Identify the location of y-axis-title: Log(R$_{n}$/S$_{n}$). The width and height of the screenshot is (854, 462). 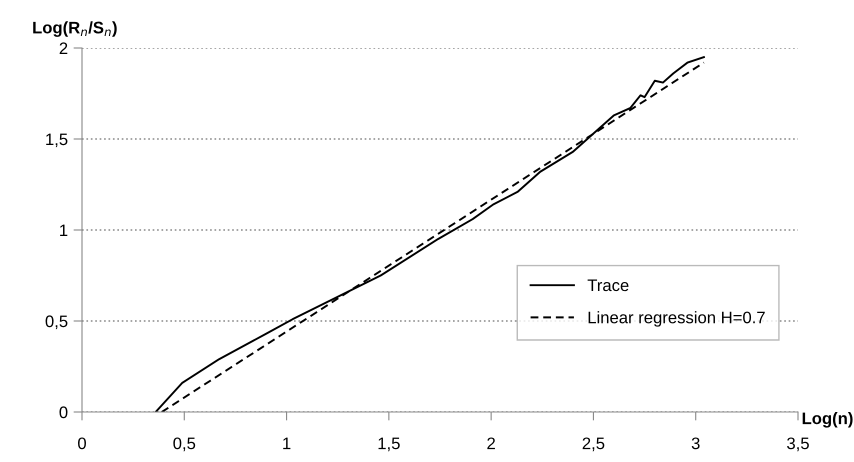
(75, 29).